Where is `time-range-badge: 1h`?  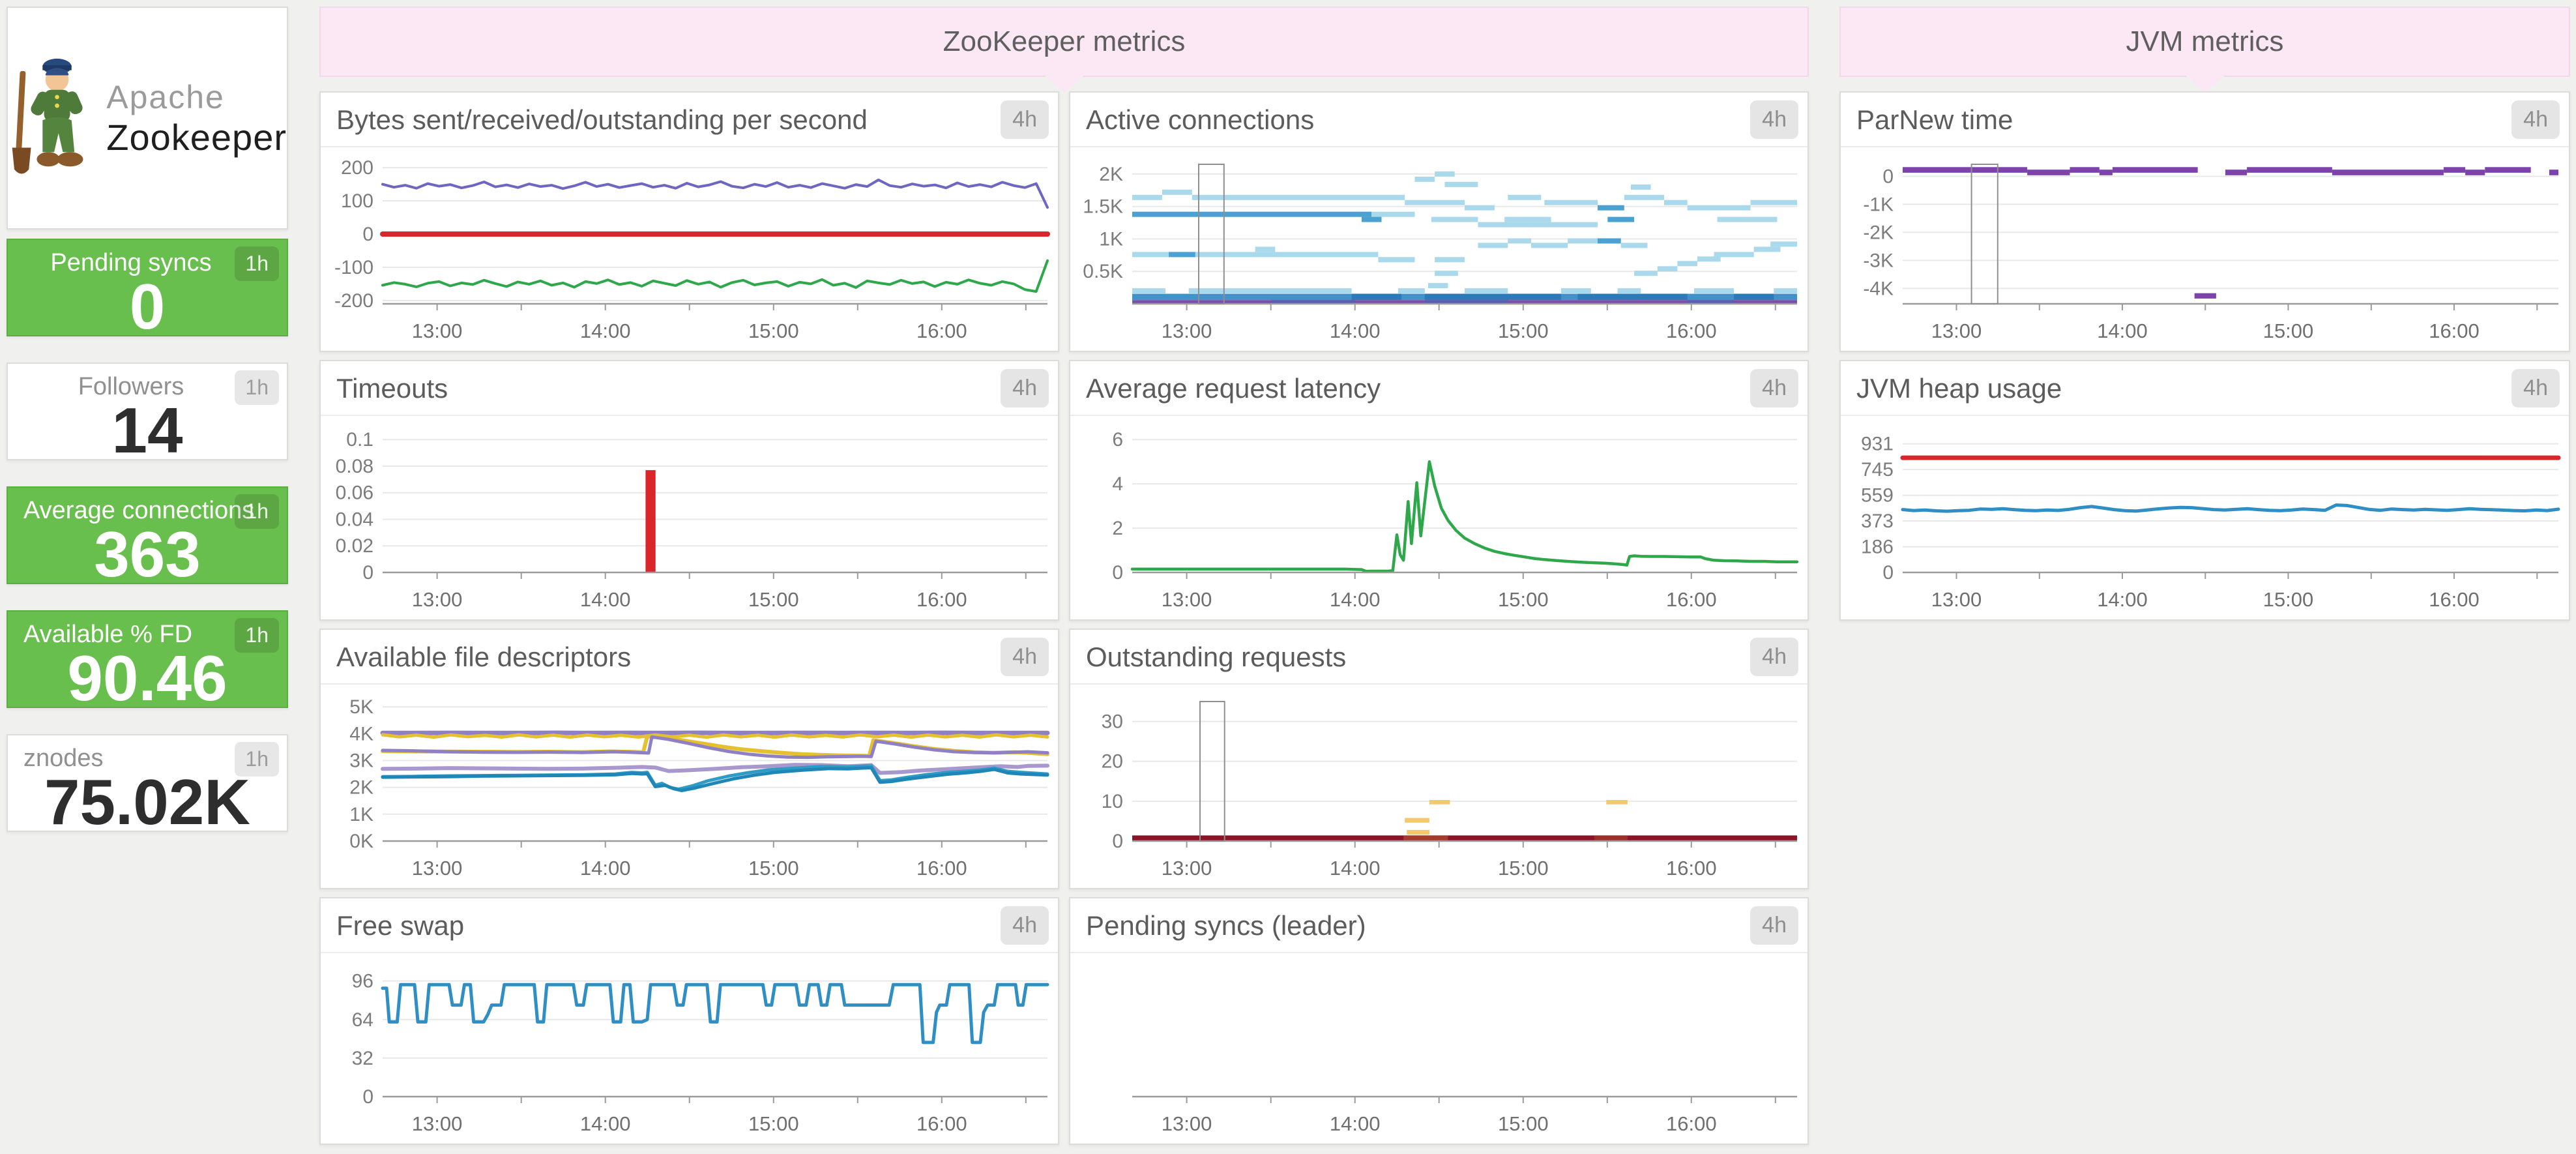
time-range-badge: 1h is located at coordinates (257, 387).